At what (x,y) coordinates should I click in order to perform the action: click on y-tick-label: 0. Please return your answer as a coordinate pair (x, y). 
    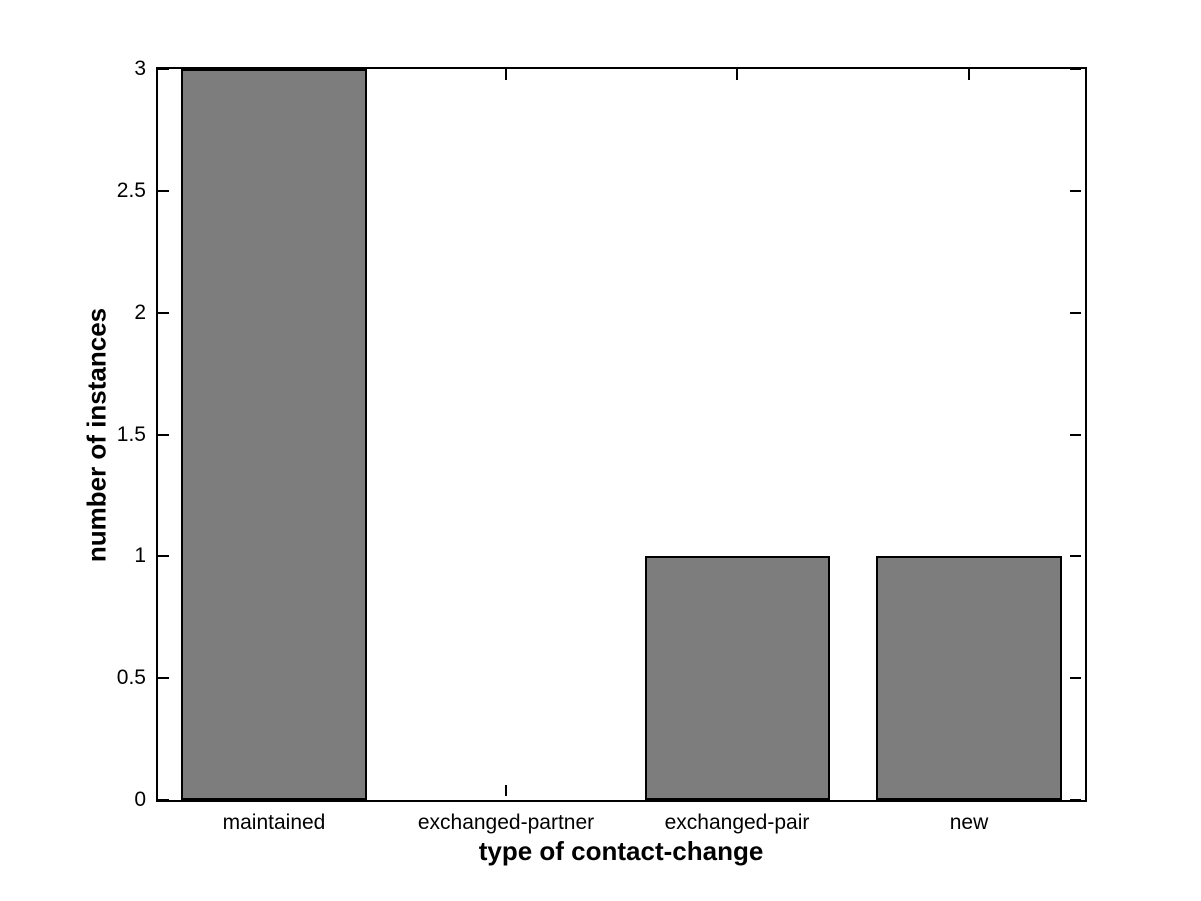
    Looking at the image, I should click on (140, 799).